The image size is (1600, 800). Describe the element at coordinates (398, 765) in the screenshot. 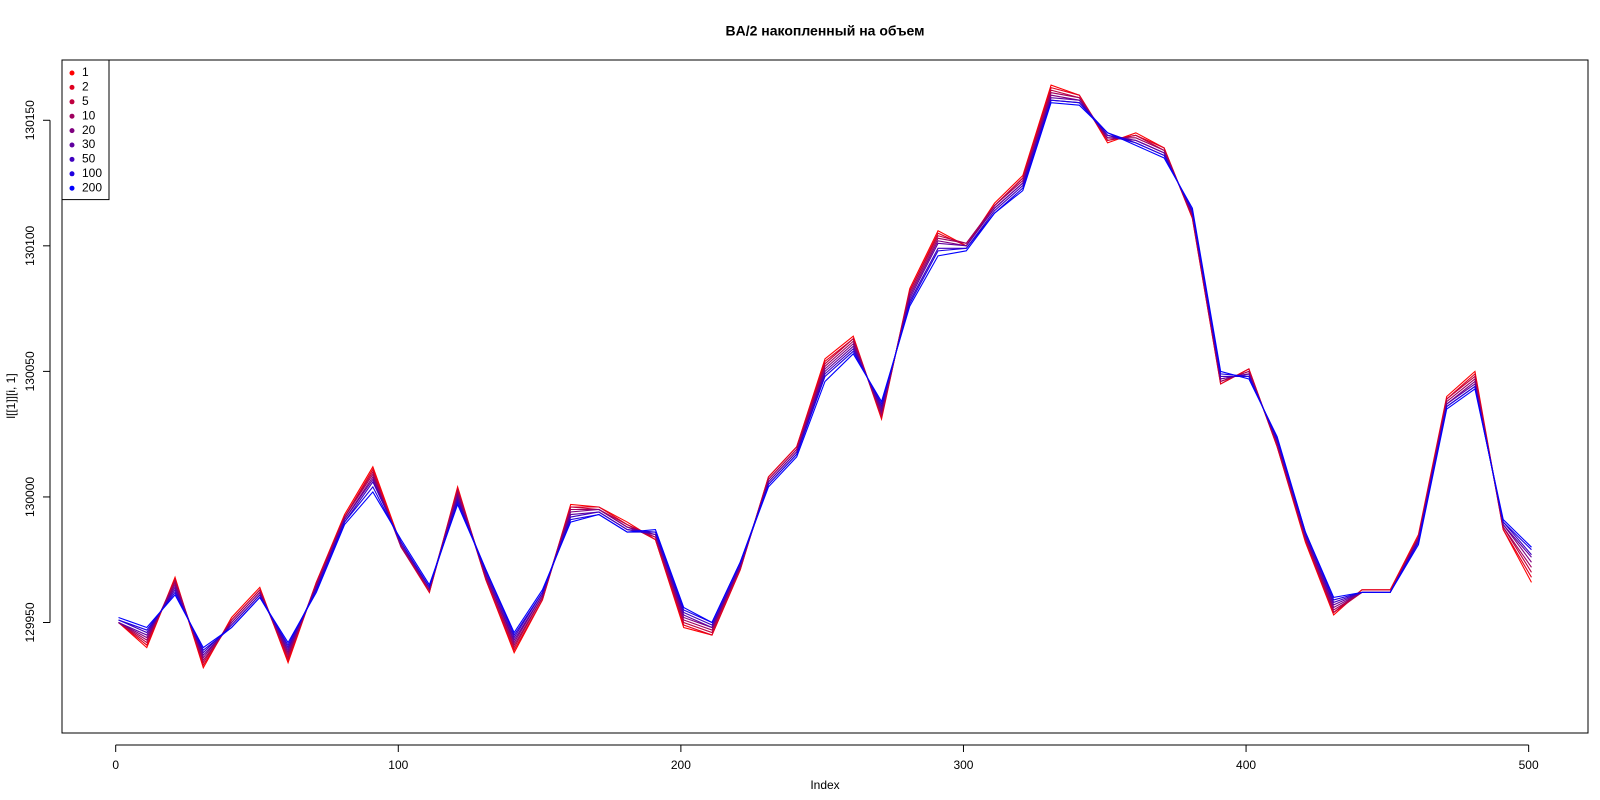

I see `x-tick-label: 100` at that location.